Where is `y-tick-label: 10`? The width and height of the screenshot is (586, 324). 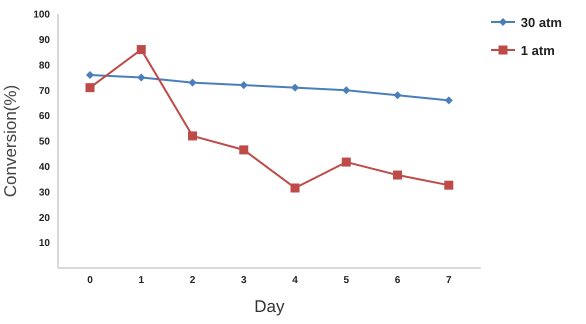
y-tick-label: 10 is located at coordinates (44, 244).